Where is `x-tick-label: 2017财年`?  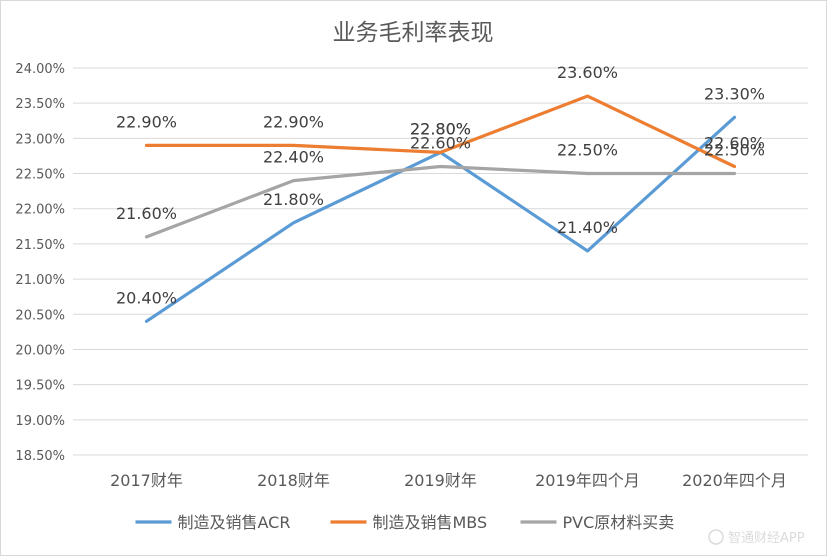
x-tick-label: 2017财年 is located at coordinates (146, 480).